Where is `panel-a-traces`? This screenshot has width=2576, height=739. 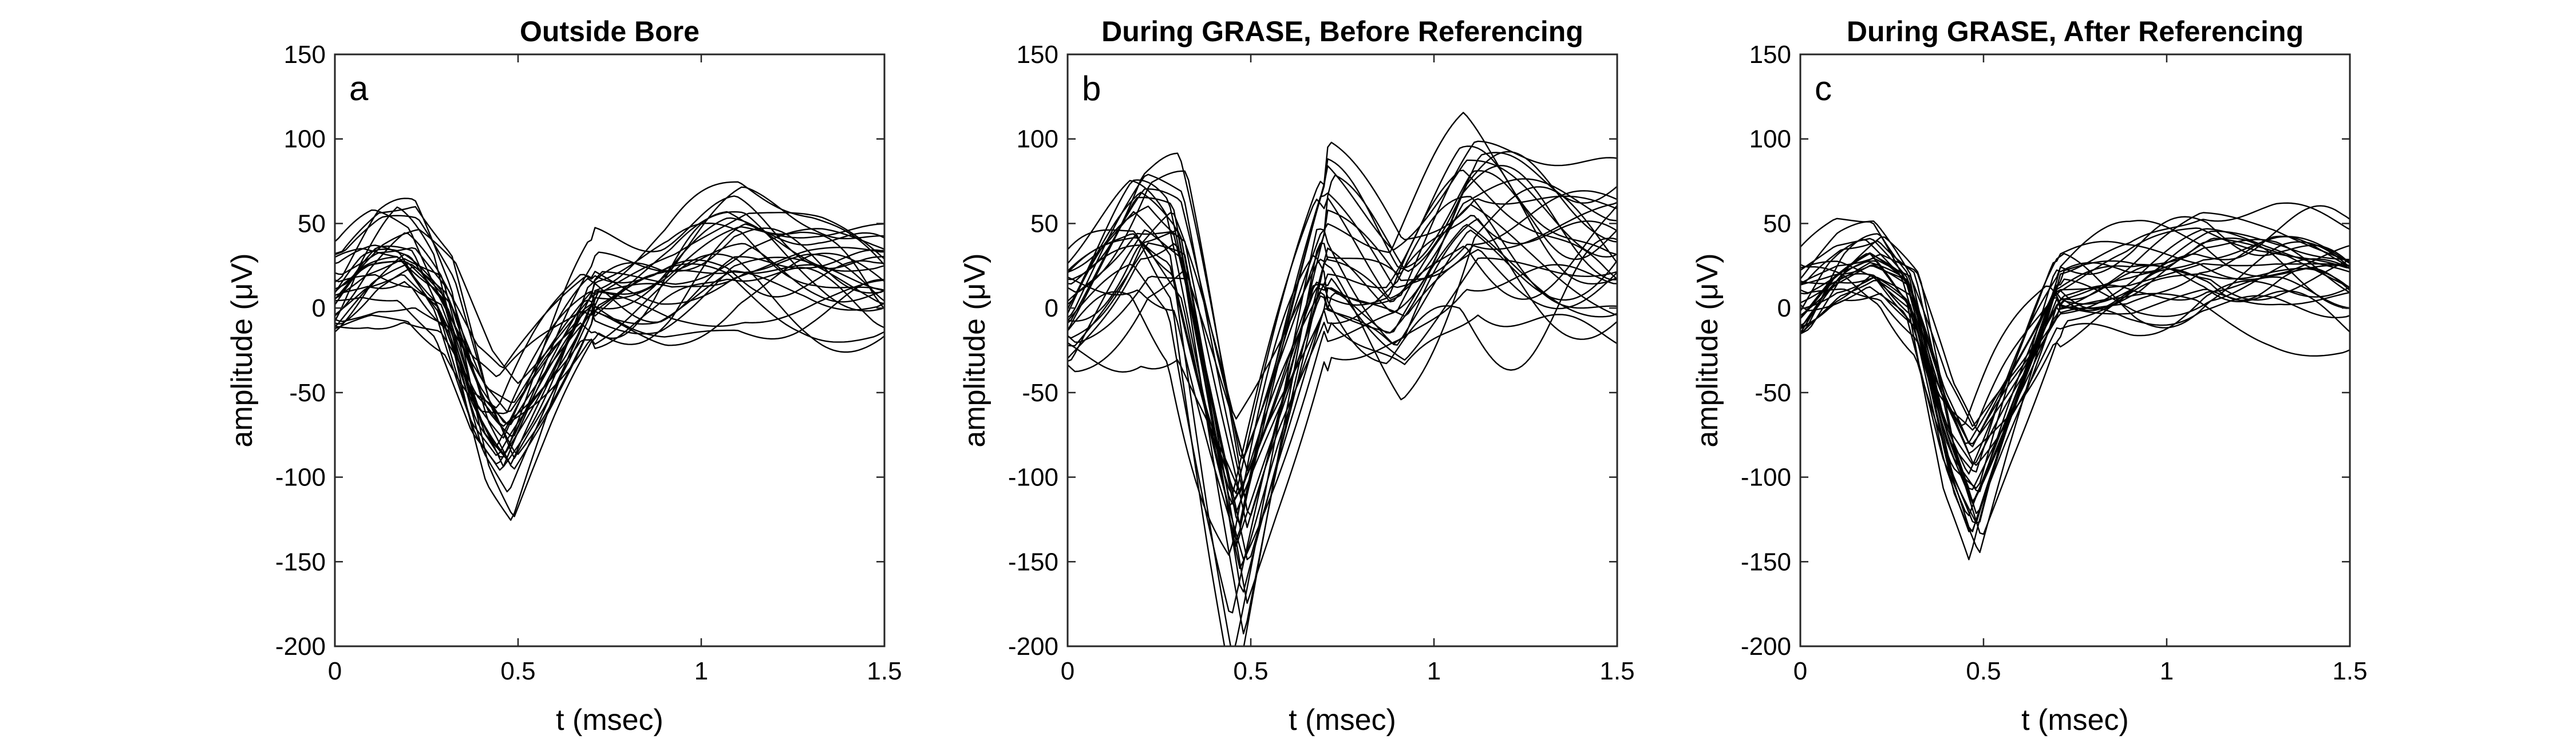 panel-a-traces is located at coordinates (609, 351).